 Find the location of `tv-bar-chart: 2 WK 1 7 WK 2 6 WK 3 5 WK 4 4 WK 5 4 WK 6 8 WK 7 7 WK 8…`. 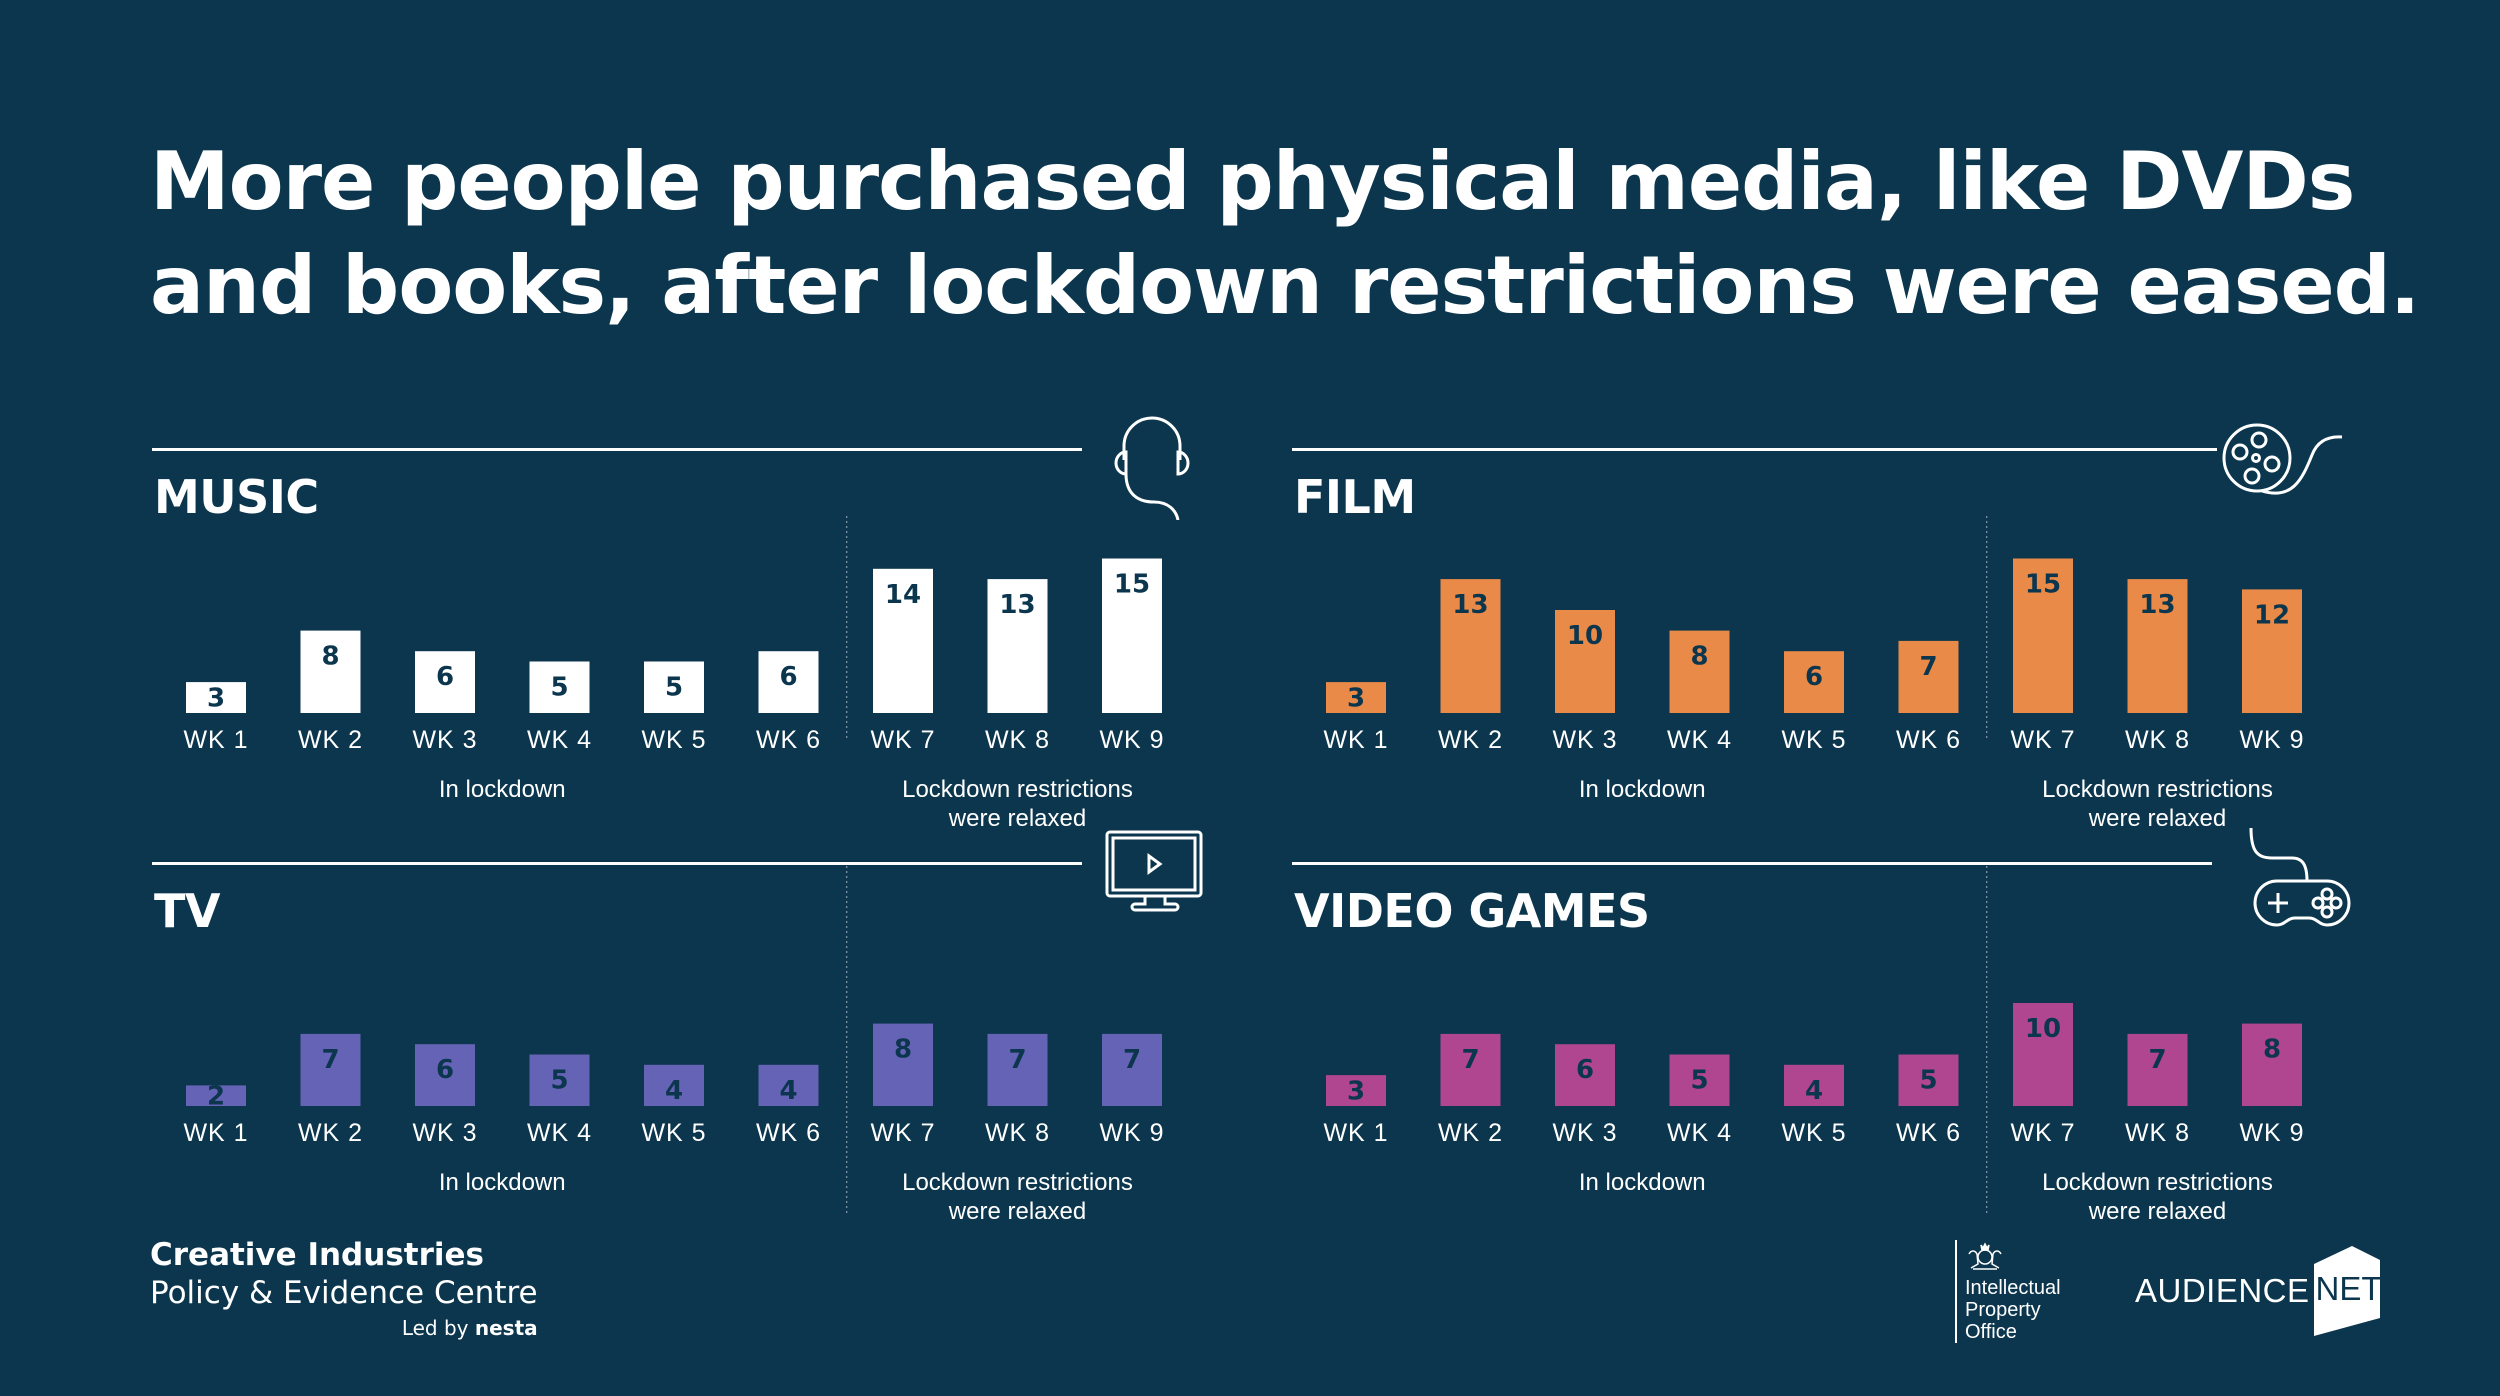

tv-bar-chart: 2 WK 1 7 WK 2 6 WK 3 5 WK 4 4 WK 5 4 WK 6 8 WK 7 7 WK 8… is located at coordinates (673, 1045).